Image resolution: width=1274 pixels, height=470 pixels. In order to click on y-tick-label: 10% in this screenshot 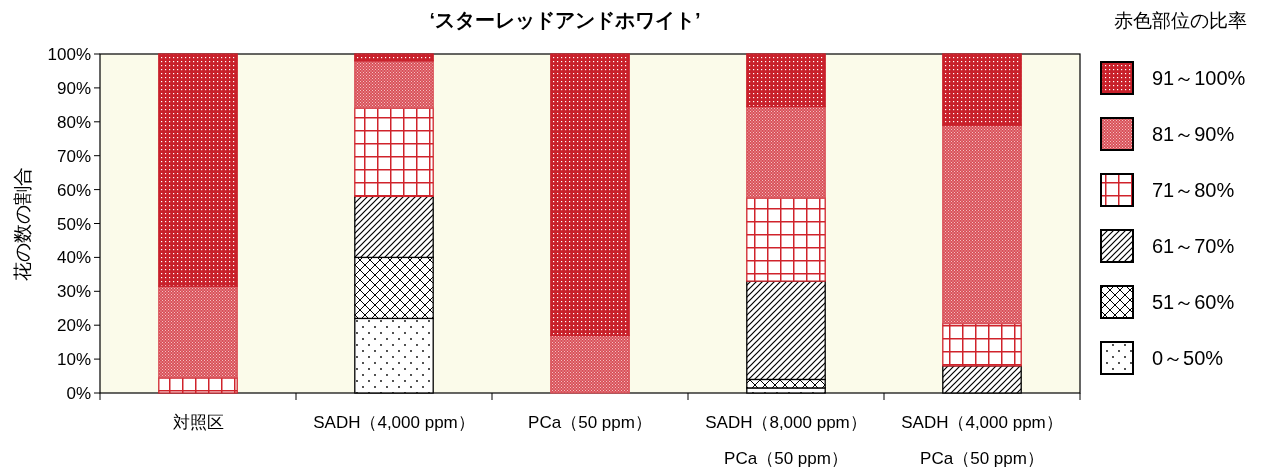, I will do `click(73, 360)`.